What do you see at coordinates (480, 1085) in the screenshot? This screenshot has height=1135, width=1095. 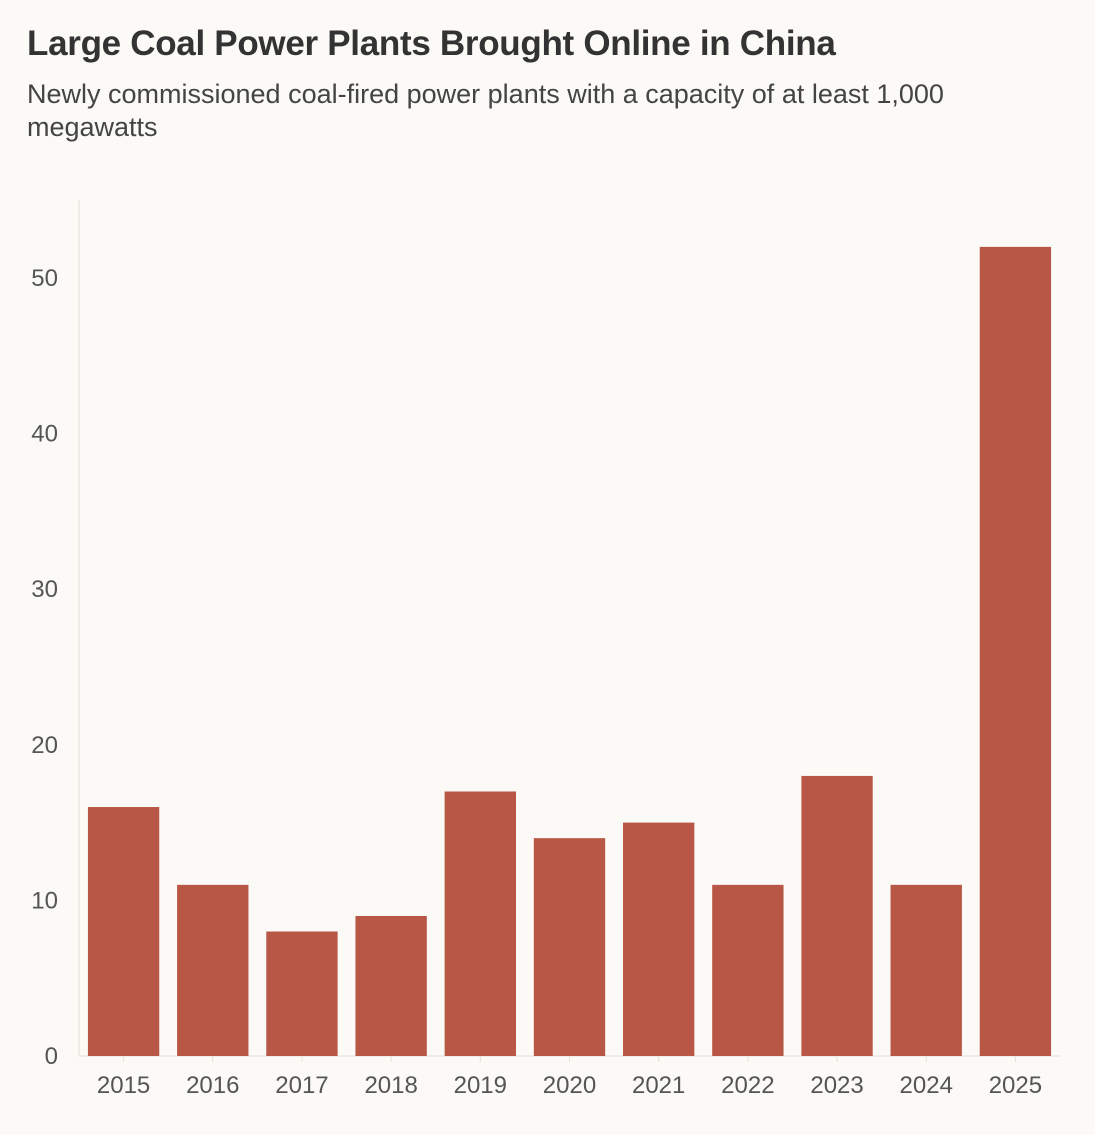 I see `x-tick-label: 2019` at bounding box center [480, 1085].